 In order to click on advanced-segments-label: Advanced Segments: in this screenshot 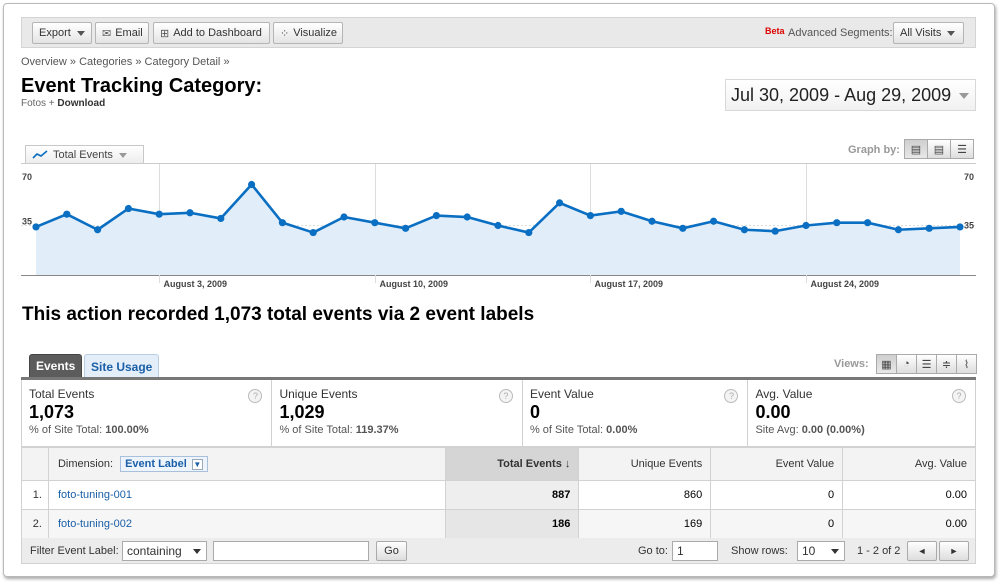, I will do `click(840, 33)`.